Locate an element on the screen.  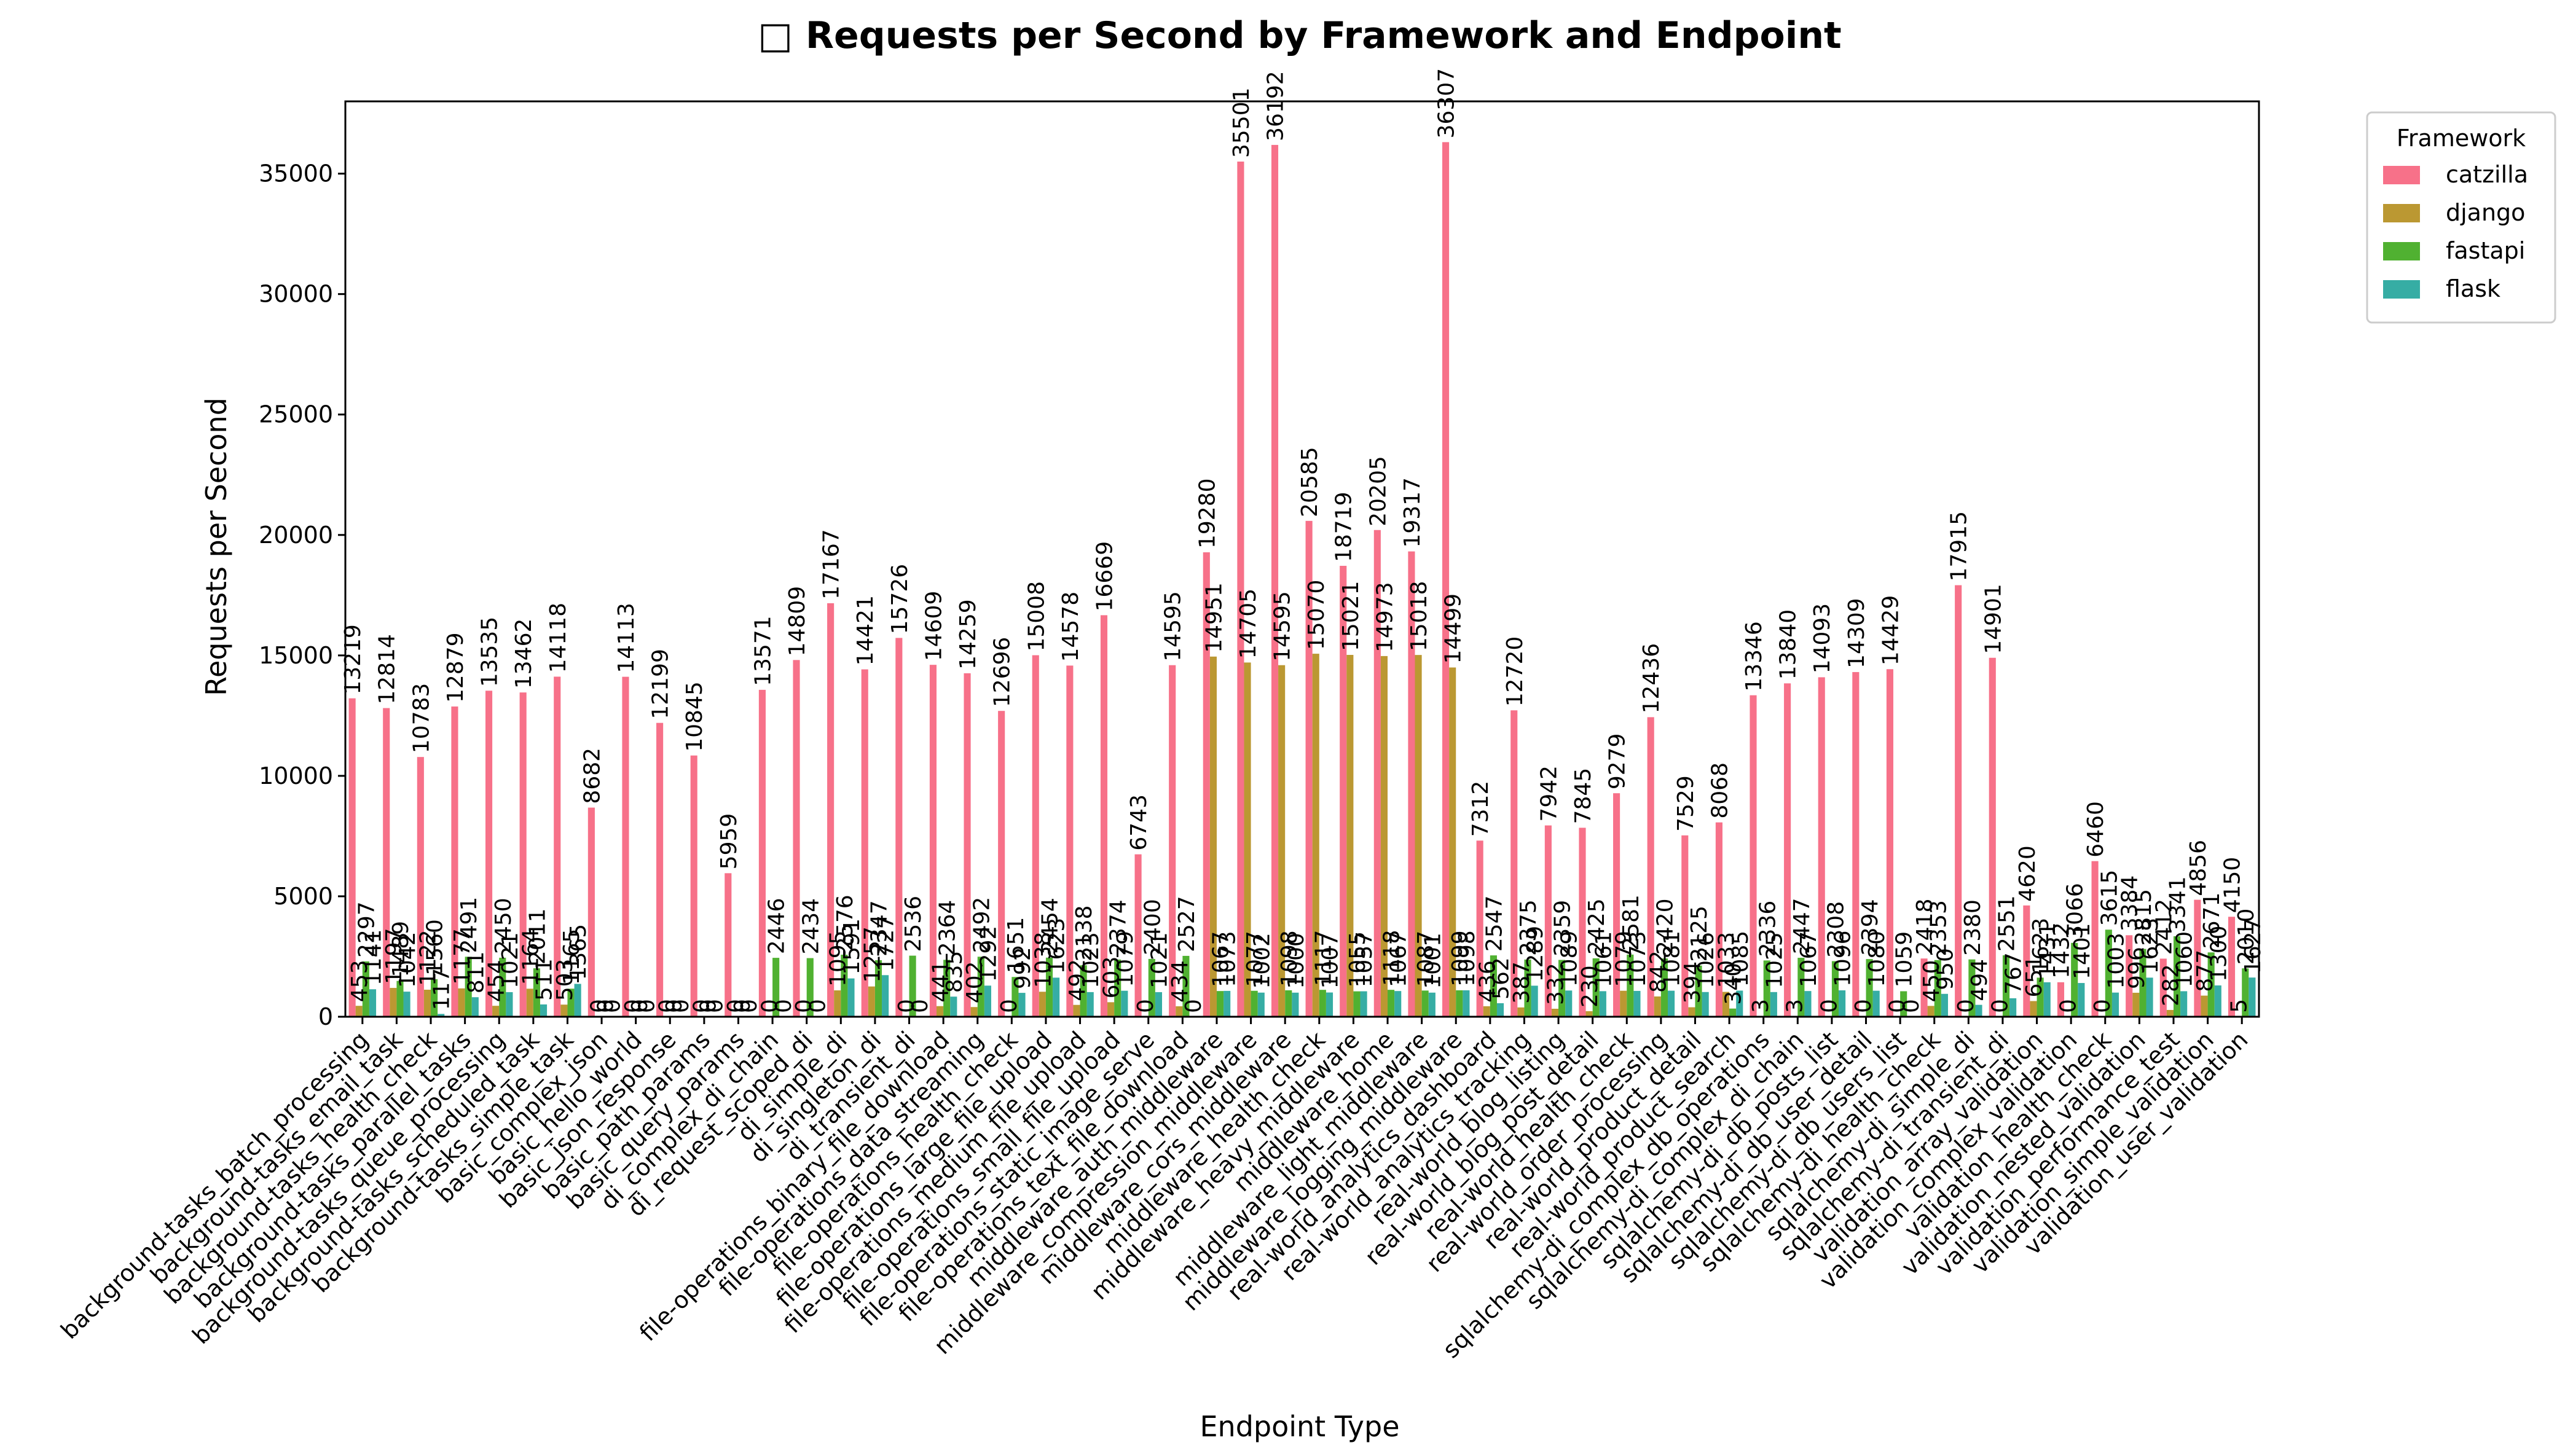
data-label-flask-basic_json_response: 0 is located at coordinates (681, 1006).